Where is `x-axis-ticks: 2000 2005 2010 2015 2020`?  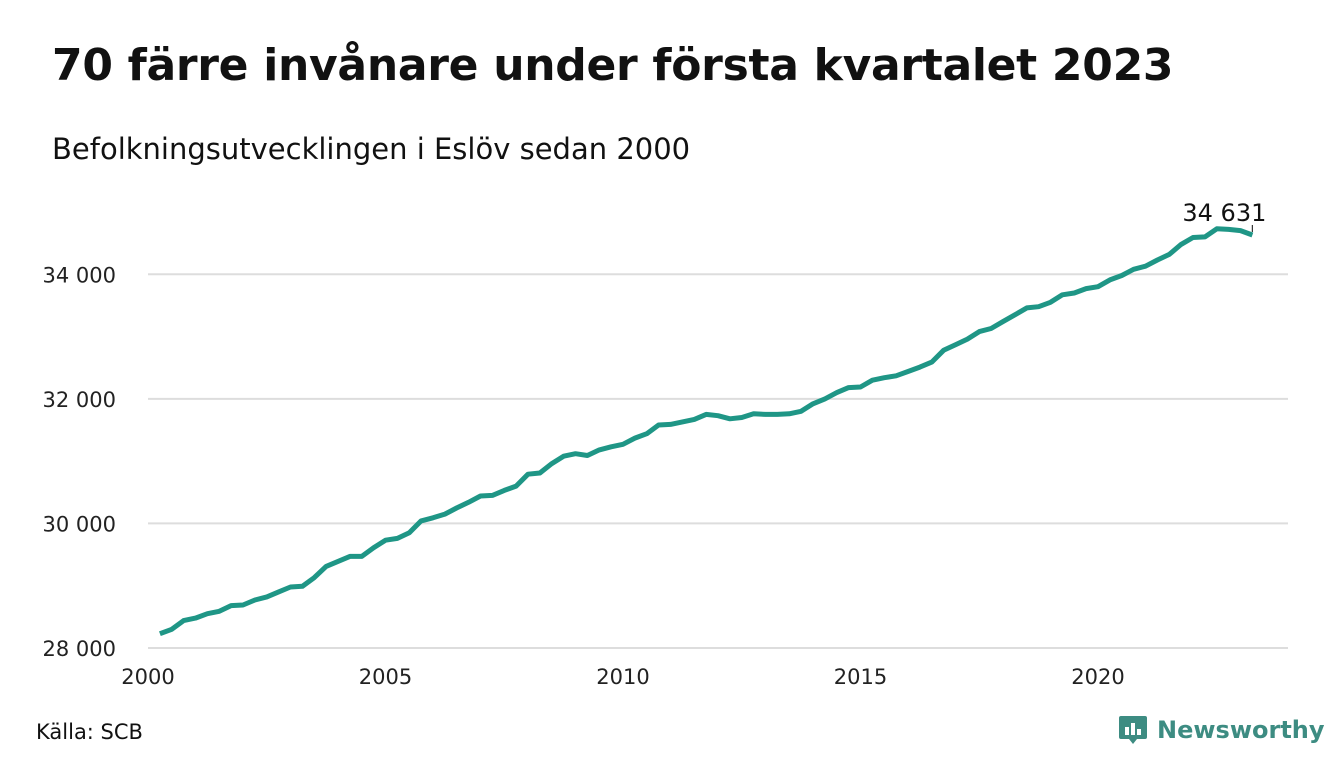
x-axis-ticks: 2000 2005 2010 2015 2020 is located at coordinates (622, 677).